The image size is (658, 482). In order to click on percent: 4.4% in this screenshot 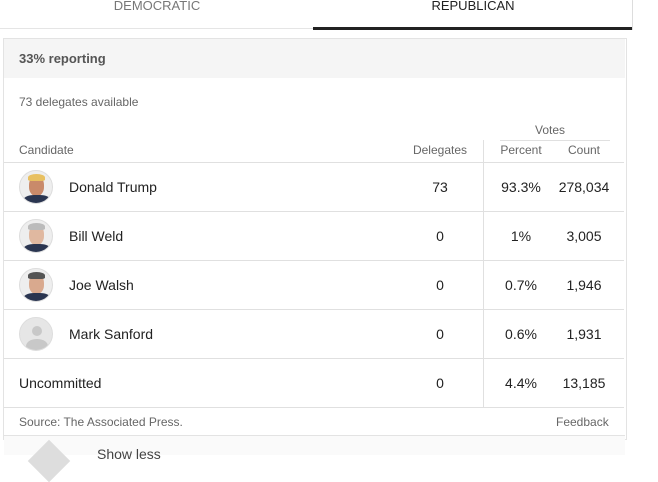, I will do `click(521, 383)`.